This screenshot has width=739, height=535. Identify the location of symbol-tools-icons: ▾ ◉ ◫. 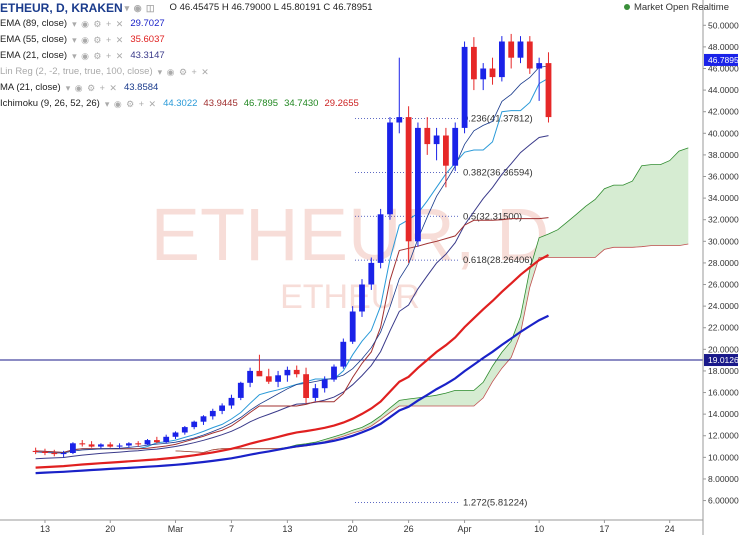
(140, 8).